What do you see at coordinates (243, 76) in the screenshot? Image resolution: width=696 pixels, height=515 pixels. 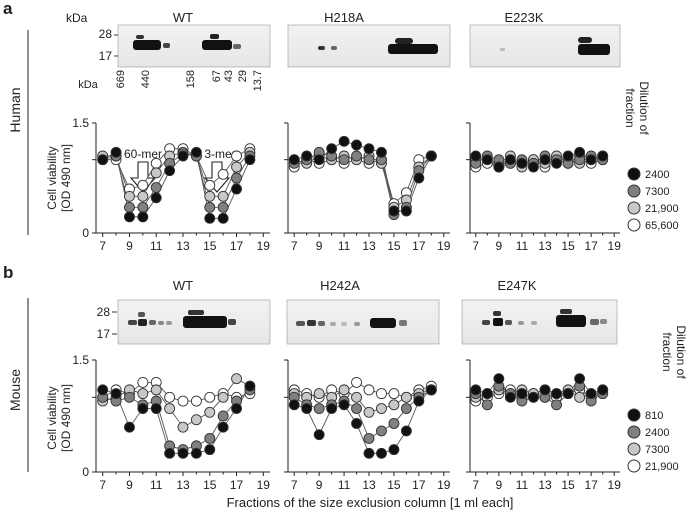 I see `calibration-29: 29` at bounding box center [243, 76].